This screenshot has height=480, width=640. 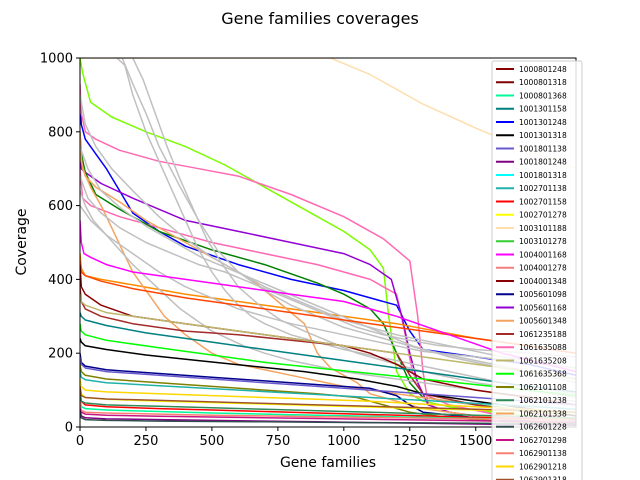 What do you see at coordinates (543, 201) in the screenshot?
I see `legend-entry-label: 1002701158` at bounding box center [543, 201].